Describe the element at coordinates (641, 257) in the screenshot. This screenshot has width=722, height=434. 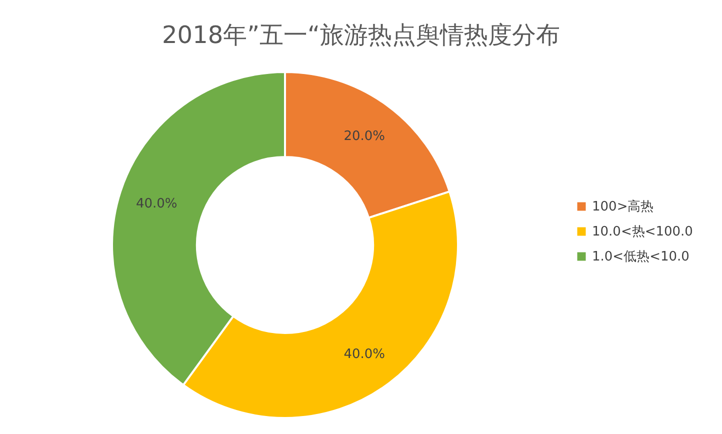
I see `legend-label: 1.0<低热<10.0` at that location.